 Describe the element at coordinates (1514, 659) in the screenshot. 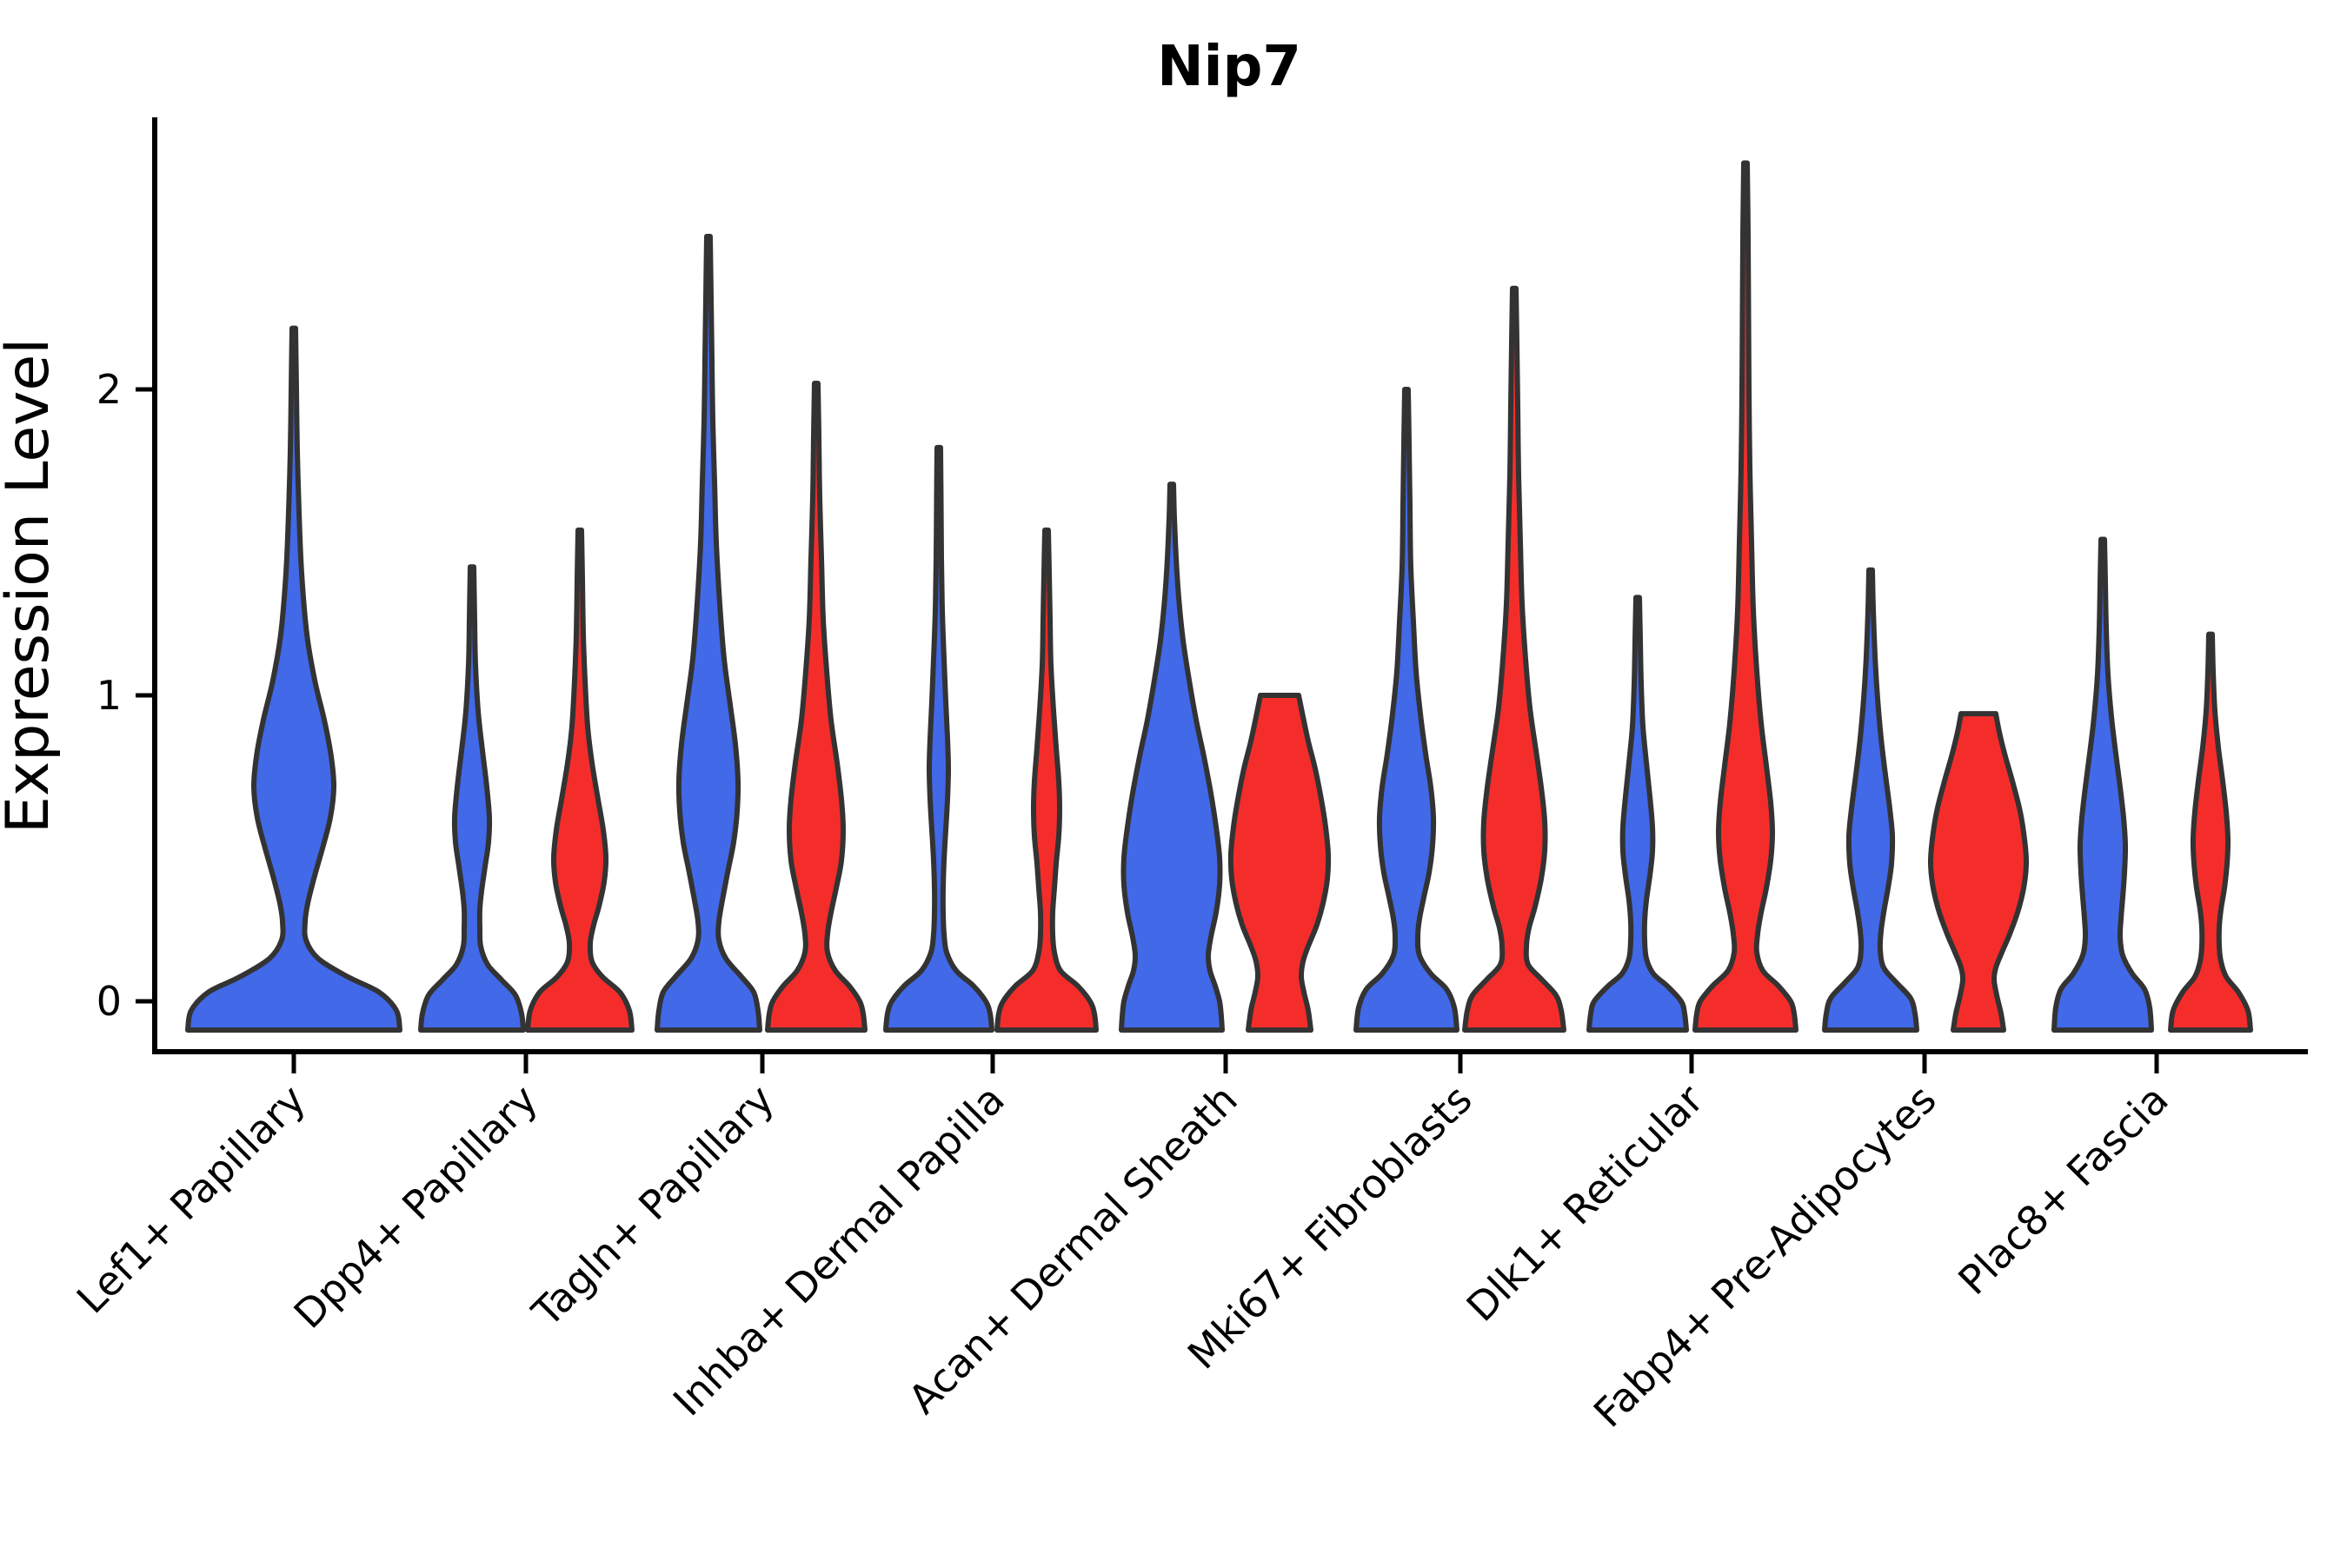

I see `violin-mki67-fibroblasts-red` at that location.